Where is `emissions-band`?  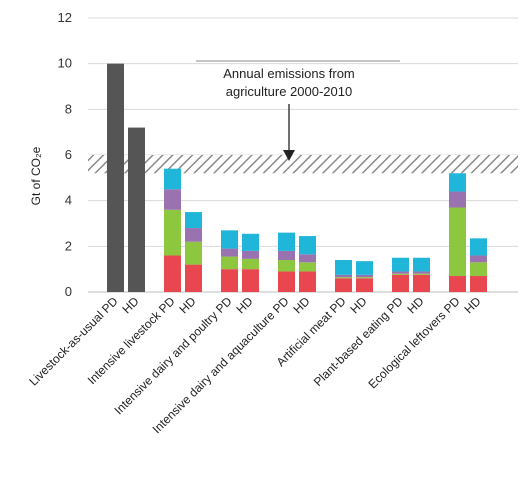
emissions-band is located at coordinates (303, 164).